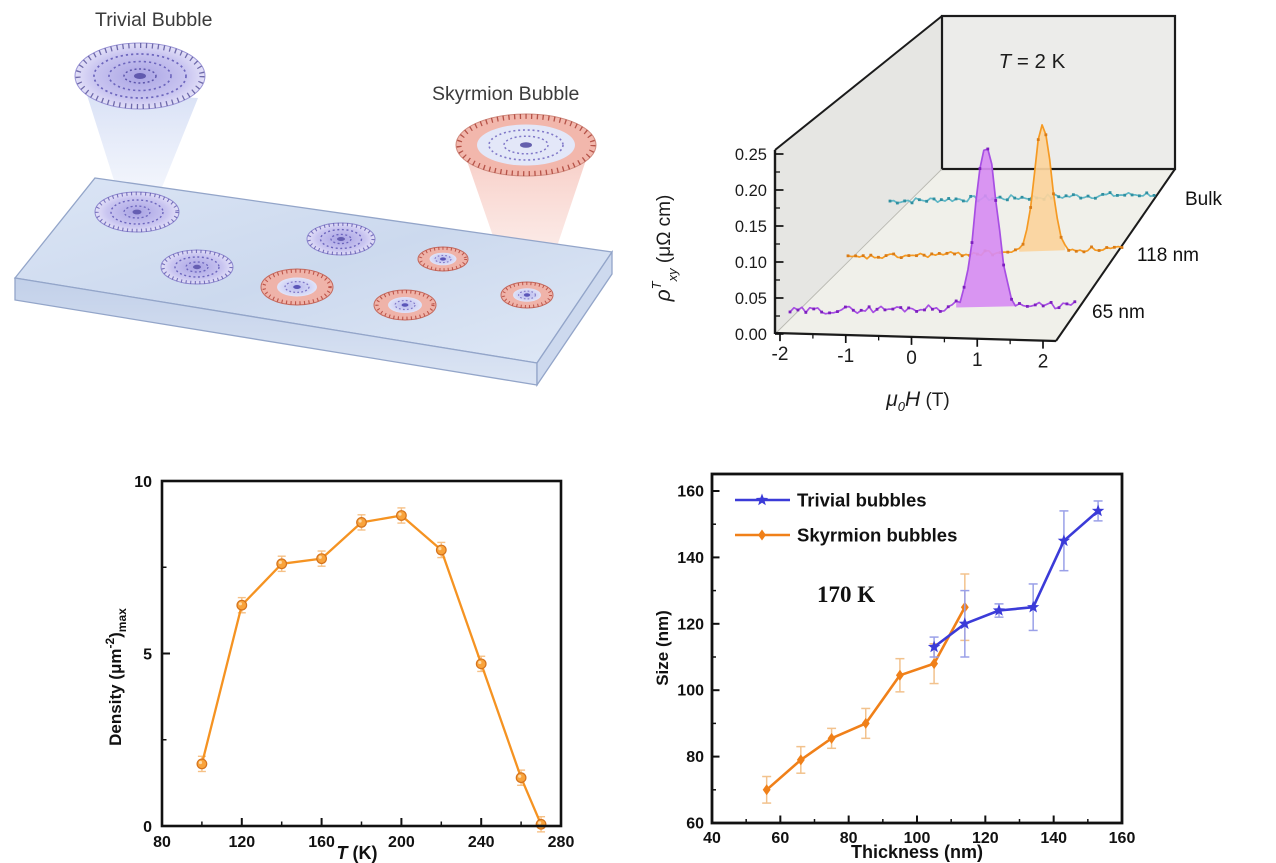 The height and width of the screenshot is (863, 1276). I want to click on hall-traces, so click(972, 219).